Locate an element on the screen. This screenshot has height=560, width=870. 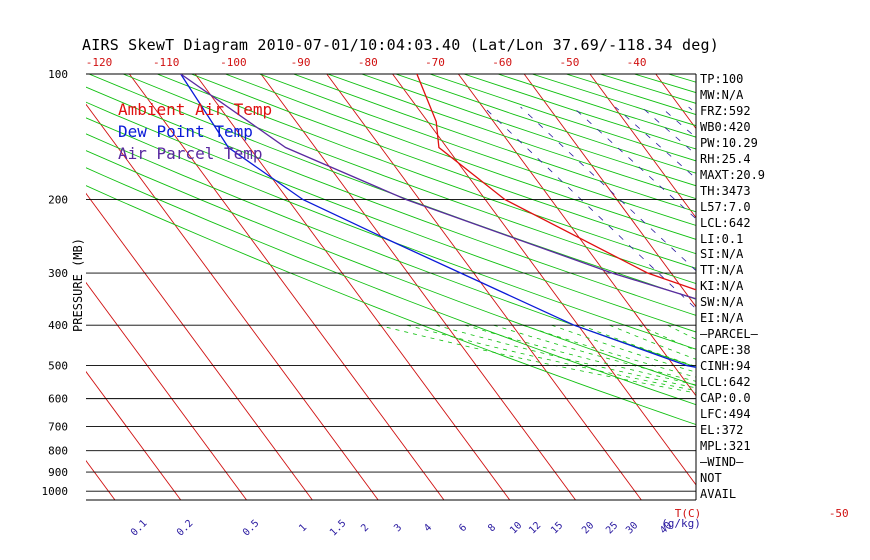
top-temp-tick-label: -50 is located at coordinates (569, 62).